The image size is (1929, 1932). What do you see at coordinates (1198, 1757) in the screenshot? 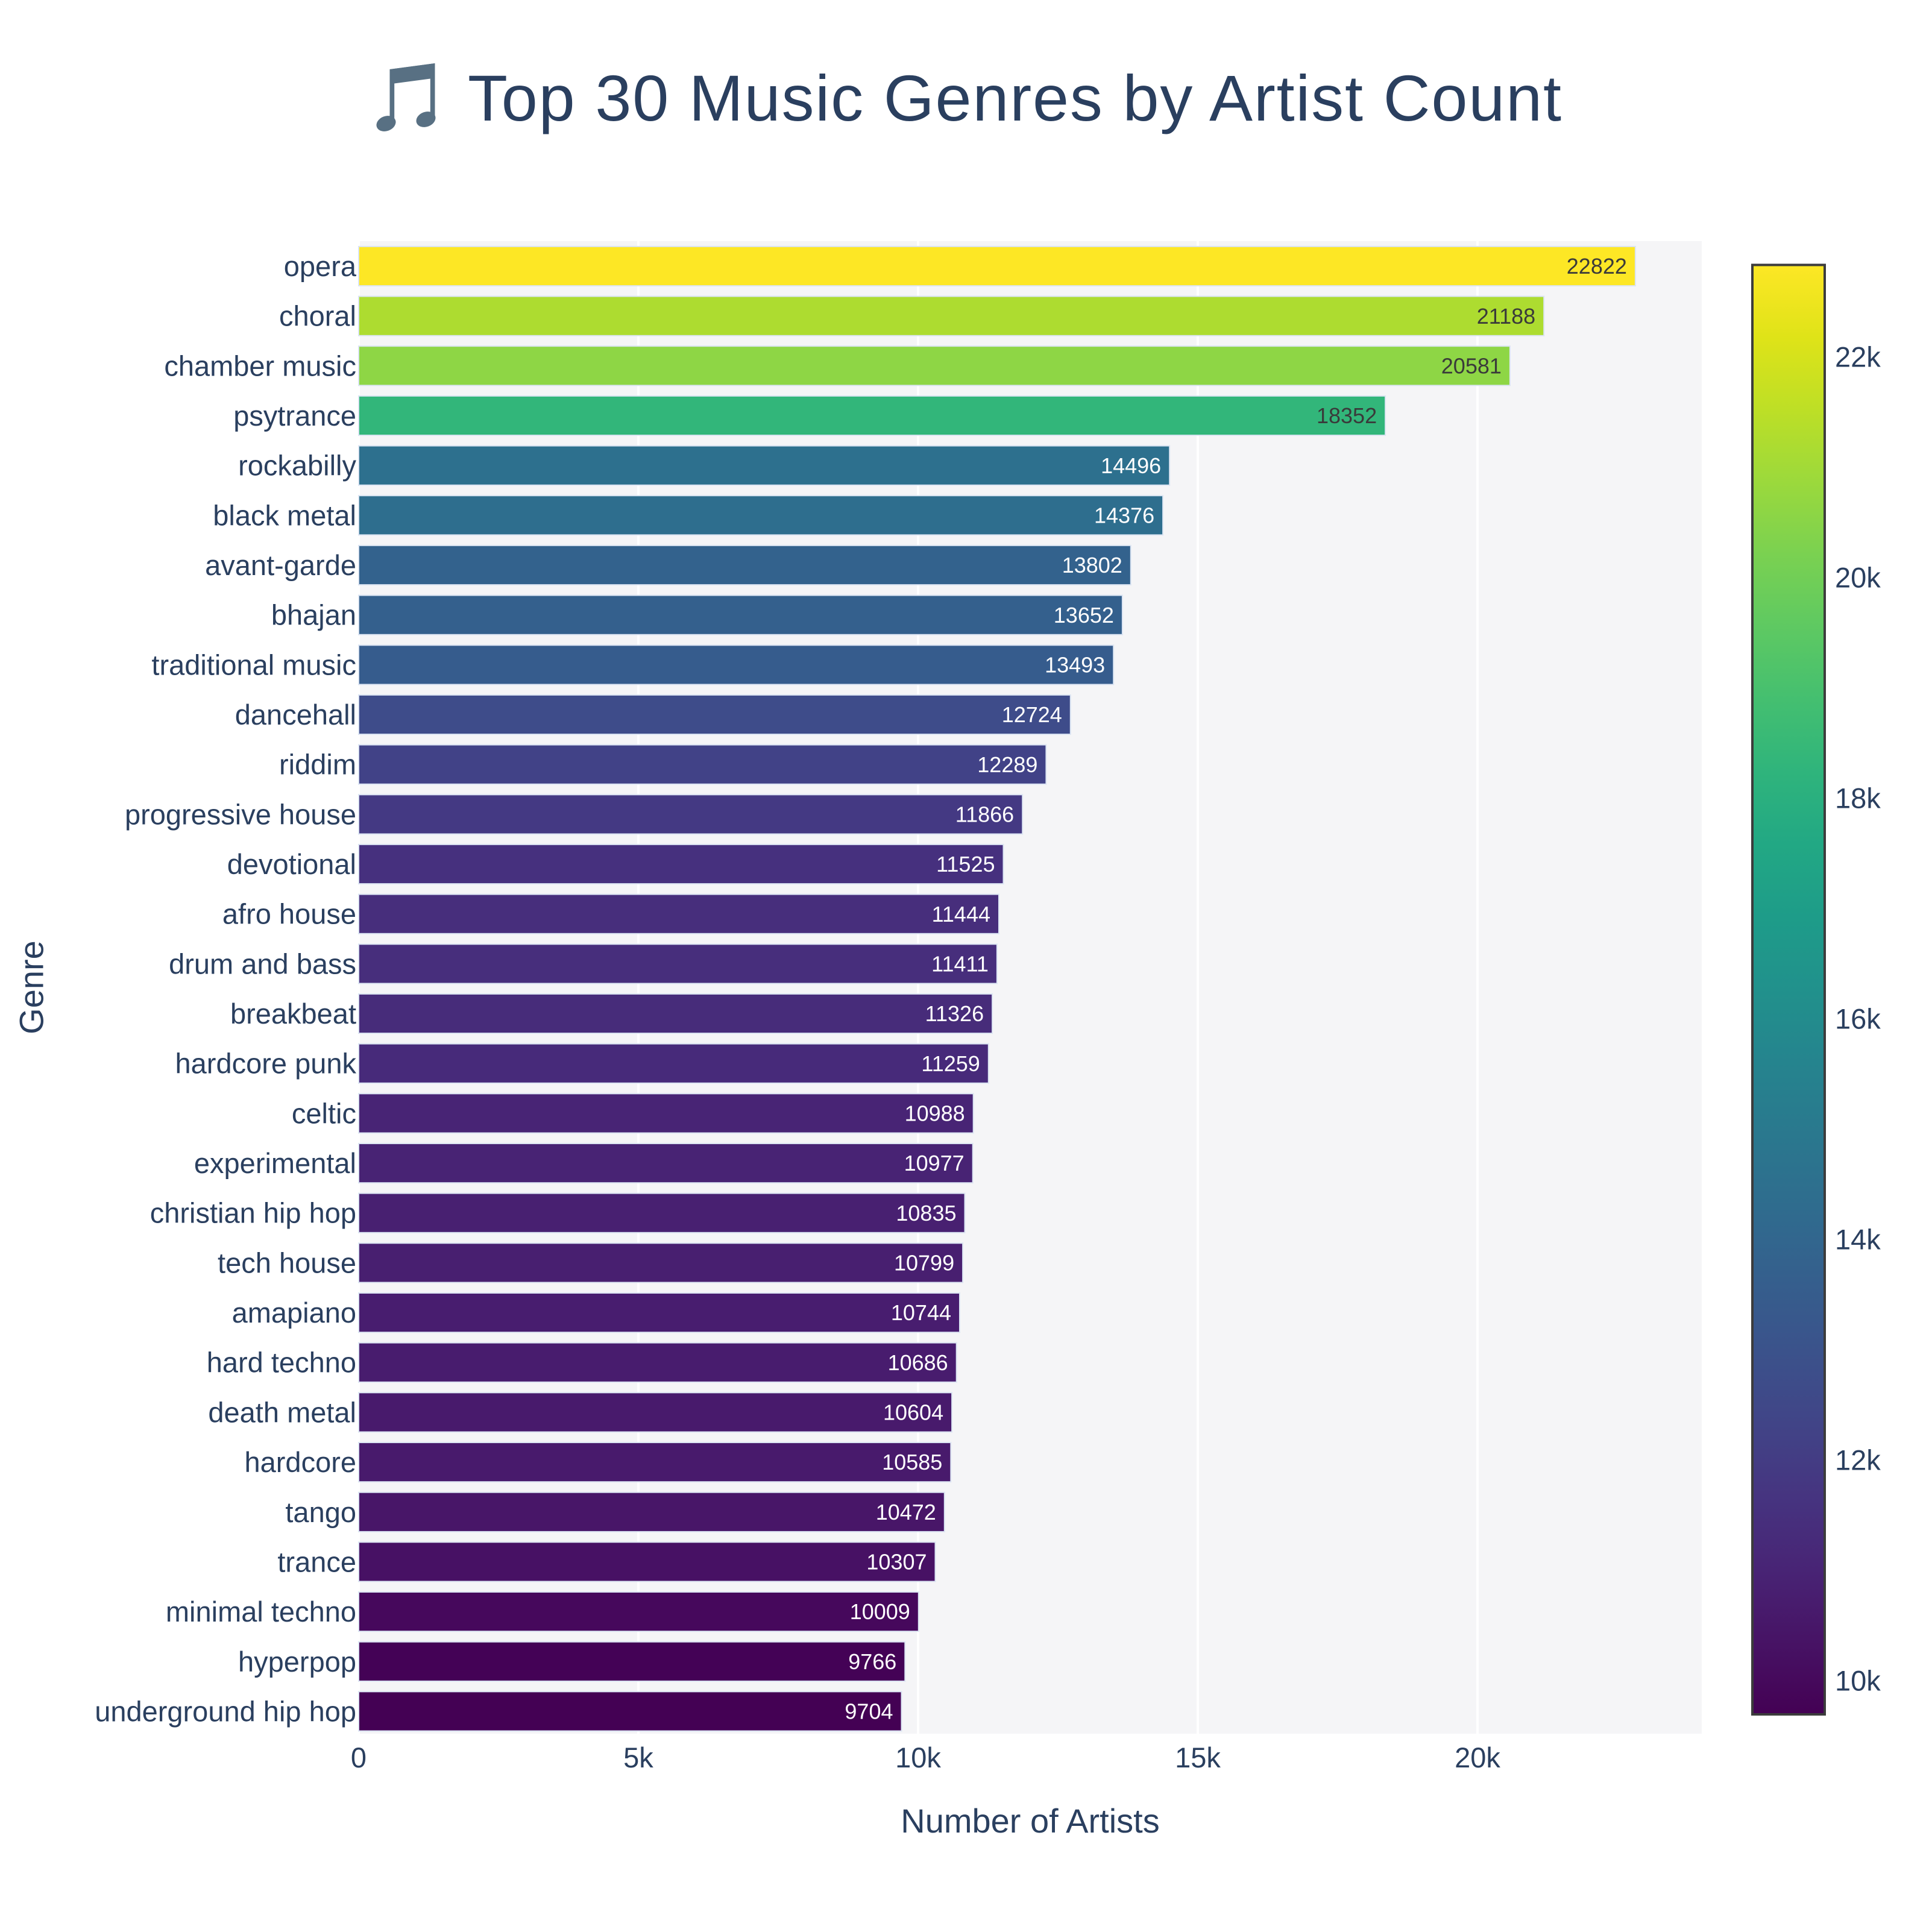
I see `svg-text: 15k` at bounding box center [1198, 1757].